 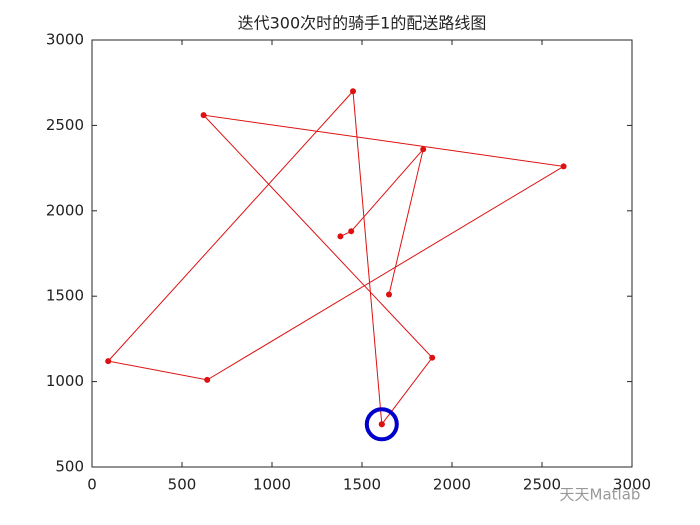 What do you see at coordinates (65, 125) in the screenshot?
I see `y-tick-label: 2500` at bounding box center [65, 125].